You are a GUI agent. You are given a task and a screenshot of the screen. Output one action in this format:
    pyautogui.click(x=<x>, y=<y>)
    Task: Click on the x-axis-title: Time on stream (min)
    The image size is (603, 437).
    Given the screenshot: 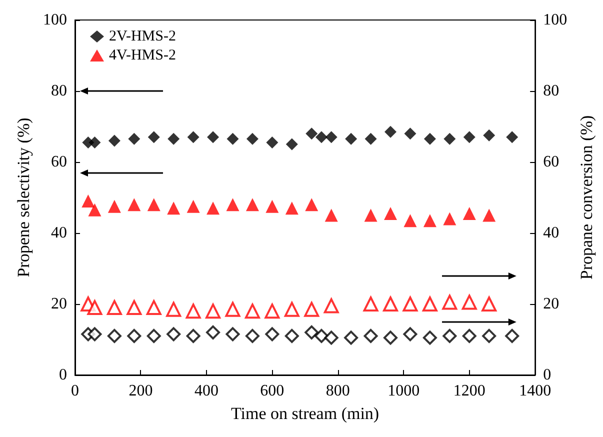 What is the action you would take?
    pyautogui.click(x=305, y=413)
    